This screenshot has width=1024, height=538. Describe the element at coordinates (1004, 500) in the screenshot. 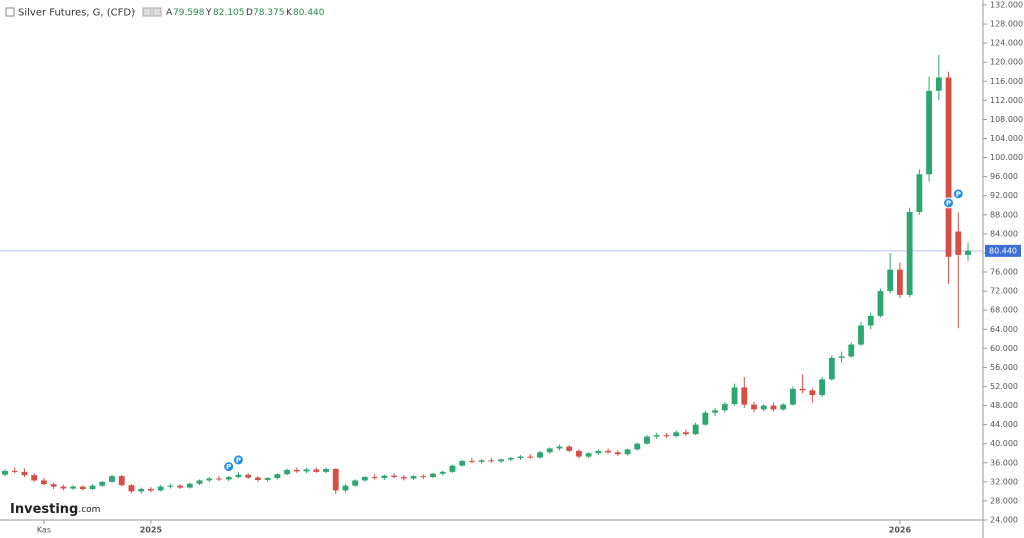

I see `y-tick-label: 28.000` at that location.